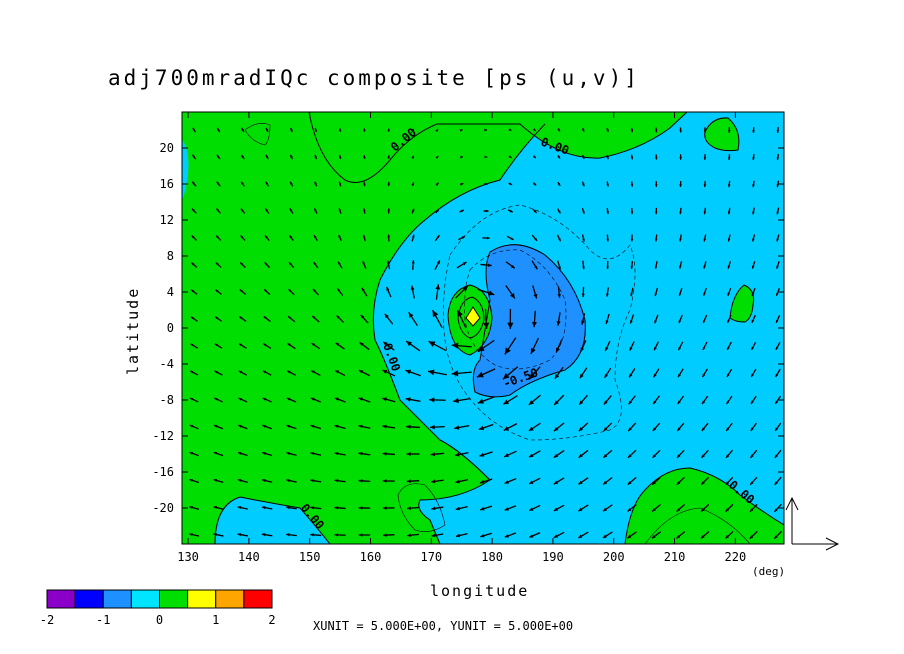 Image resolution: width=904 pixels, height=654 pixels. Describe the element at coordinates (736, 557) in the screenshot. I see `x-tick-label: 220` at that location.